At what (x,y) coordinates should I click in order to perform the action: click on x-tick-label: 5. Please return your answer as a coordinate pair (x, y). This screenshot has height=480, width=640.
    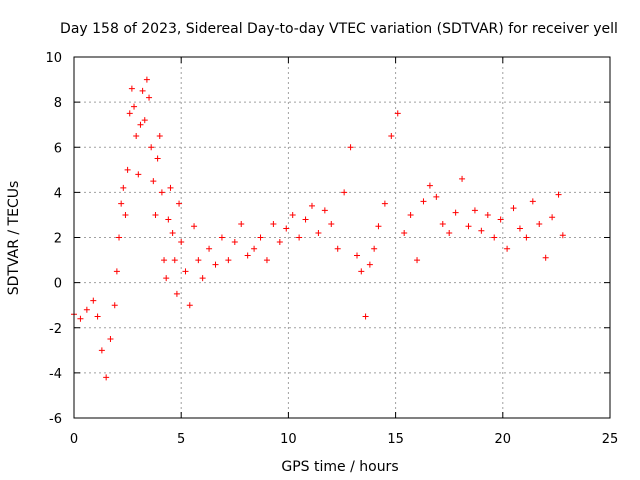
    Looking at the image, I should click on (181, 439).